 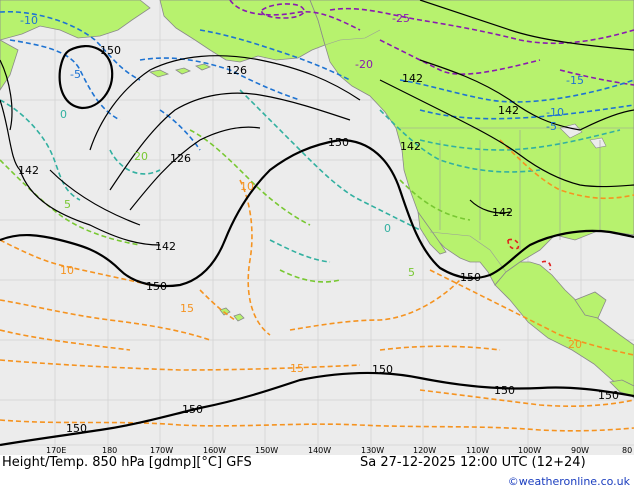 I want to click on lon-tick: 150W, so click(x=266, y=450).